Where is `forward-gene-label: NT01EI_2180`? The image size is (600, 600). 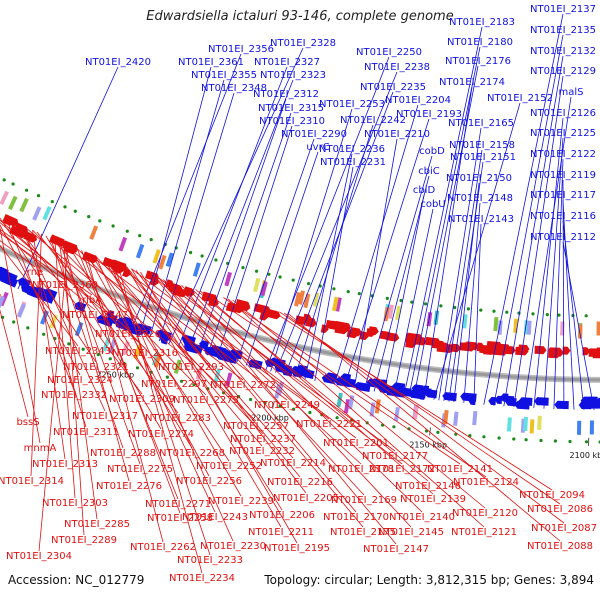
forward-gene-label: NT01EI_2180 is located at coordinates (480, 42).